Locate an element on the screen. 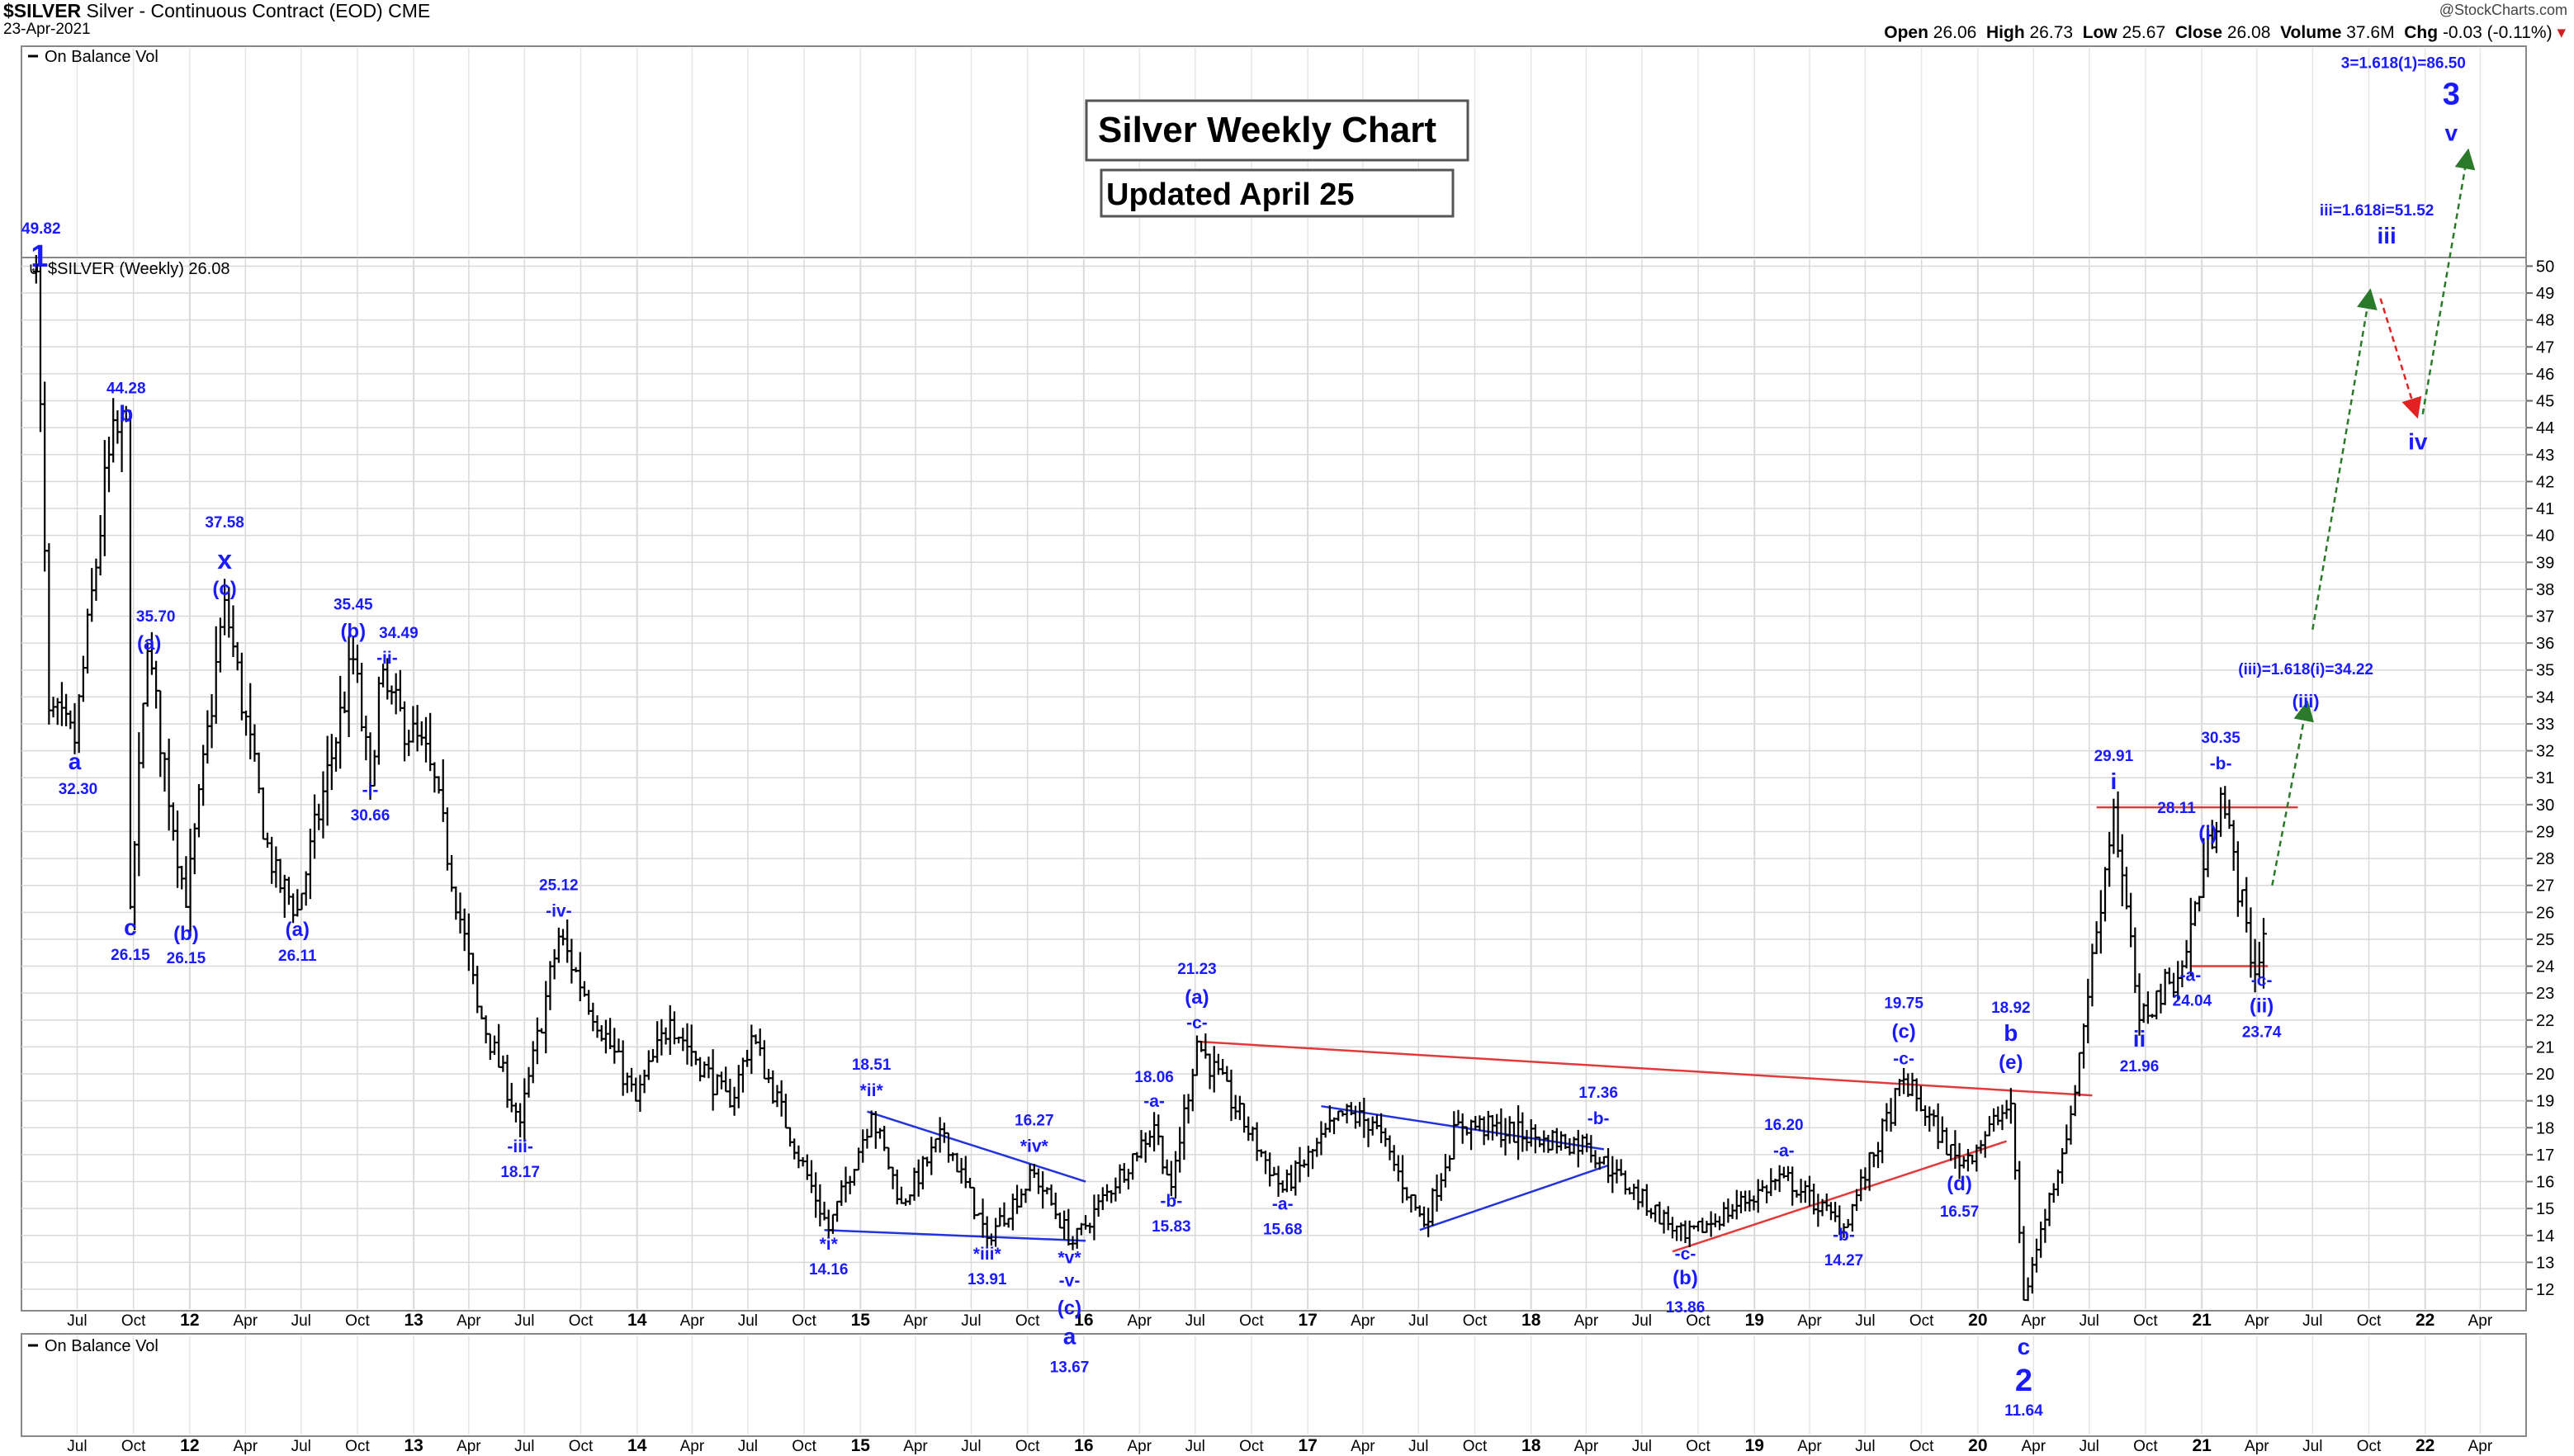  ytick-label-14: 14 is located at coordinates (2545, 1236).